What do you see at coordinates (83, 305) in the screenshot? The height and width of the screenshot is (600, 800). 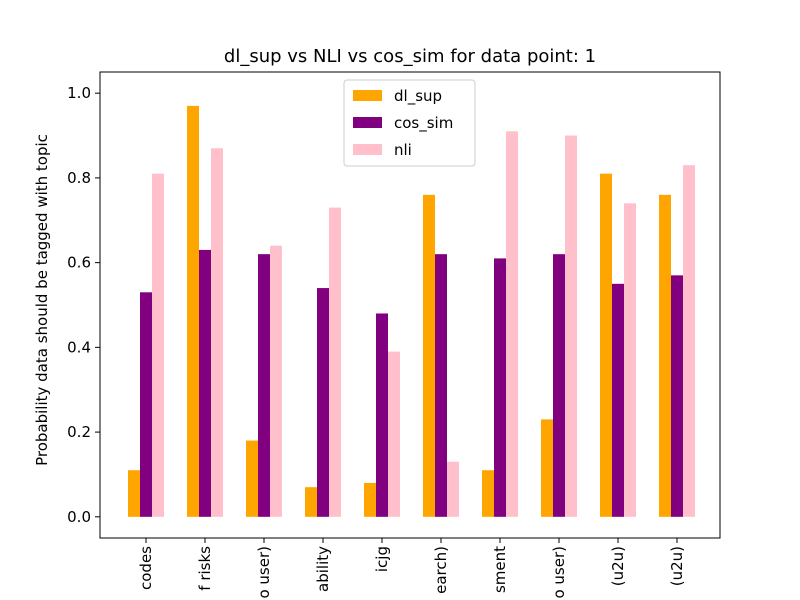 I see `y-axis: 0.0 0.2 0.4 0.6 0.8 1.0` at bounding box center [83, 305].